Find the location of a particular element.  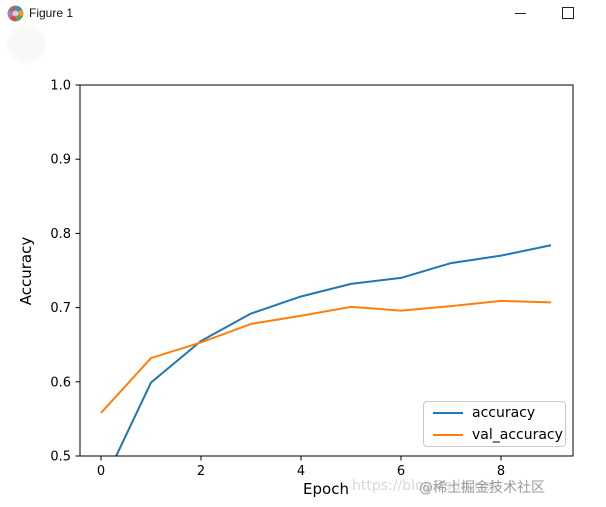

svg-text: 0.6 is located at coordinates (60, 382).